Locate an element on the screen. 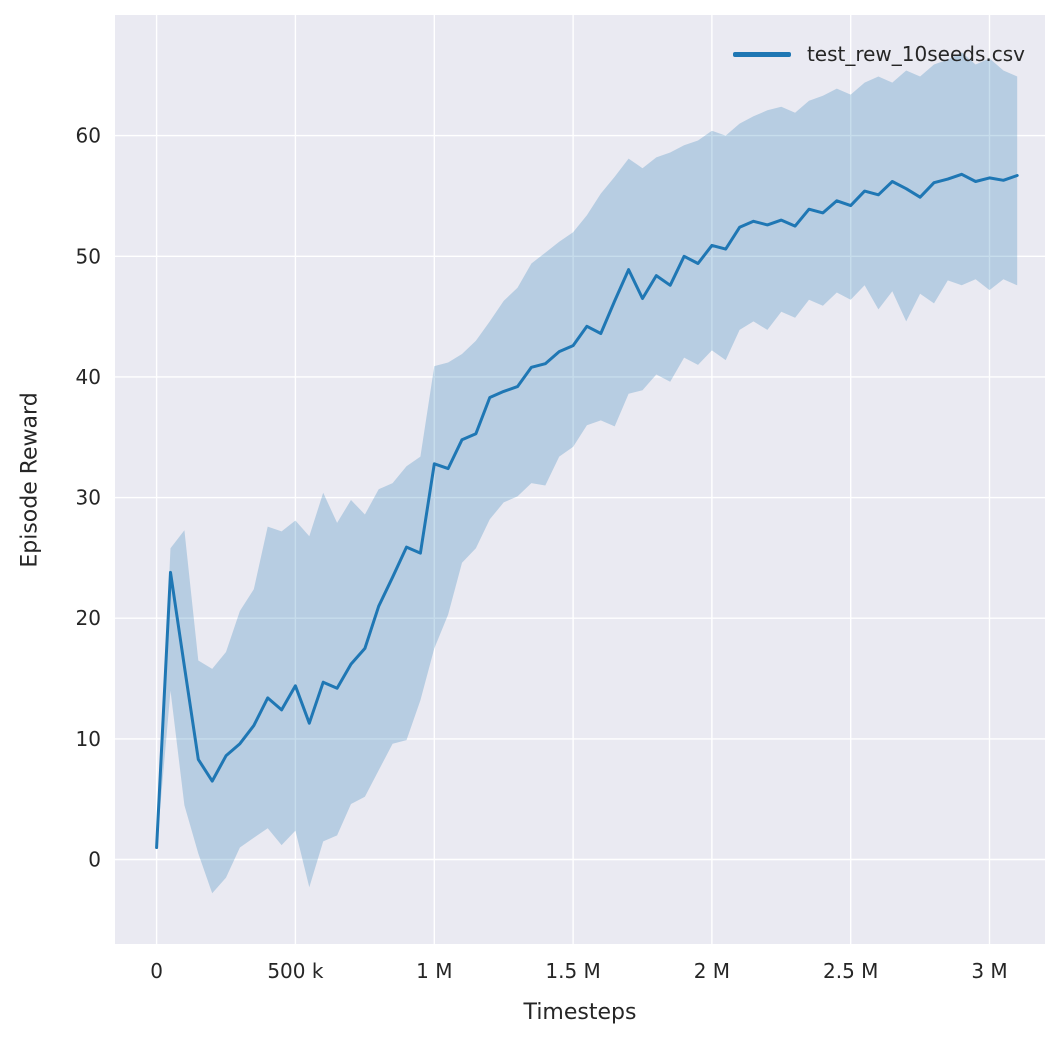  x-tick-label: 2.5 M is located at coordinates (850, 971).